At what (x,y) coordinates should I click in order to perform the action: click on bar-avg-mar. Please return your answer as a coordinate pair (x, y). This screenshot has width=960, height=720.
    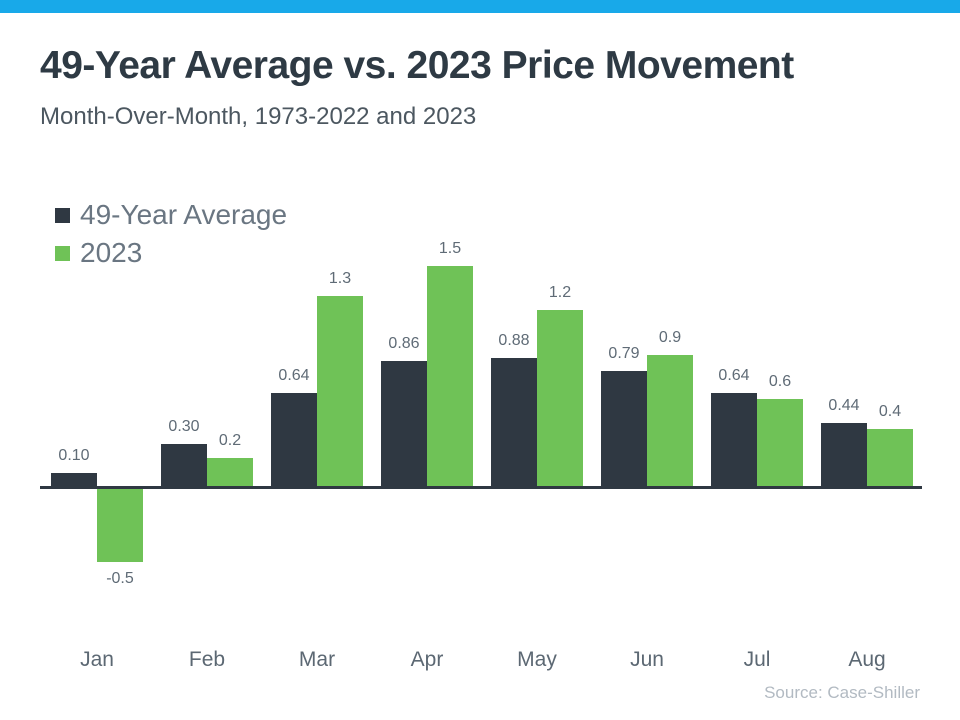
    Looking at the image, I should click on (294, 440).